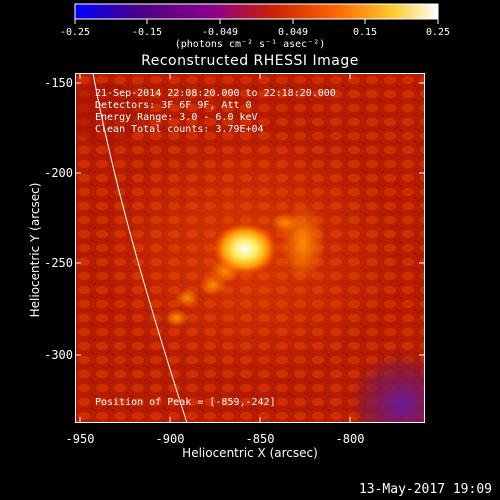 The width and height of the screenshot is (500, 500). I want to click on x-tick-label: -900, so click(170, 439).